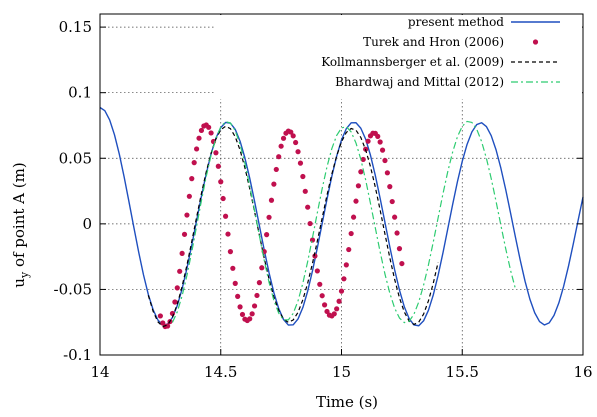  Describe the element at coordinates (19, 217) in the screenshot. I see `y-axis-title-rest: of point A (m)` at that location.